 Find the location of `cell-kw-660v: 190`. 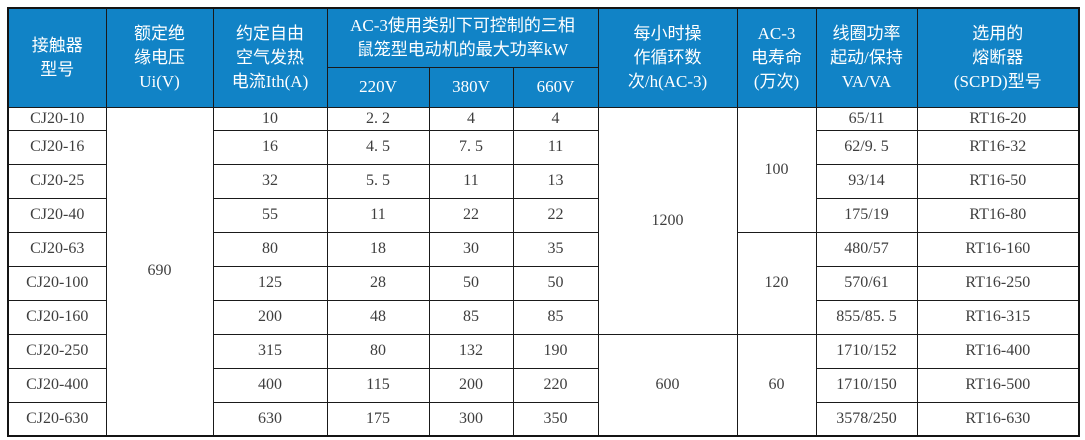

cell-kw-660v: 190 is located at coordinates (555, 351).